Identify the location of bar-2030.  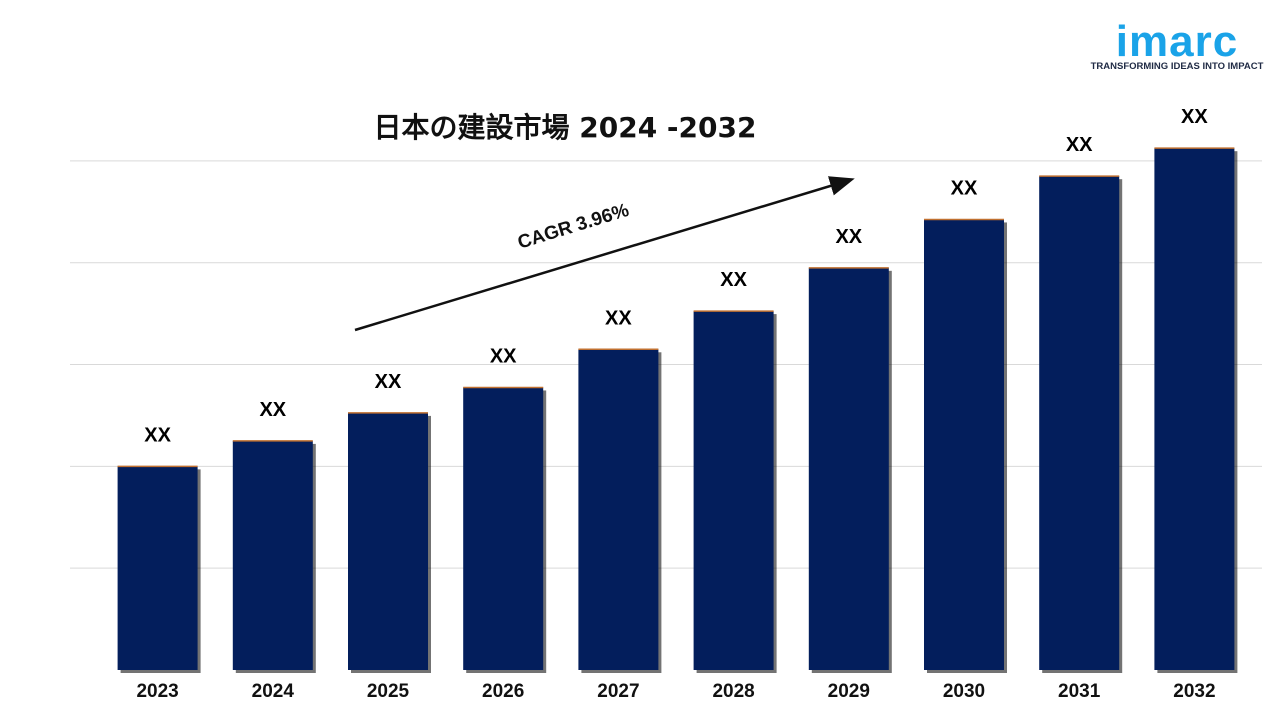
(964, 445).